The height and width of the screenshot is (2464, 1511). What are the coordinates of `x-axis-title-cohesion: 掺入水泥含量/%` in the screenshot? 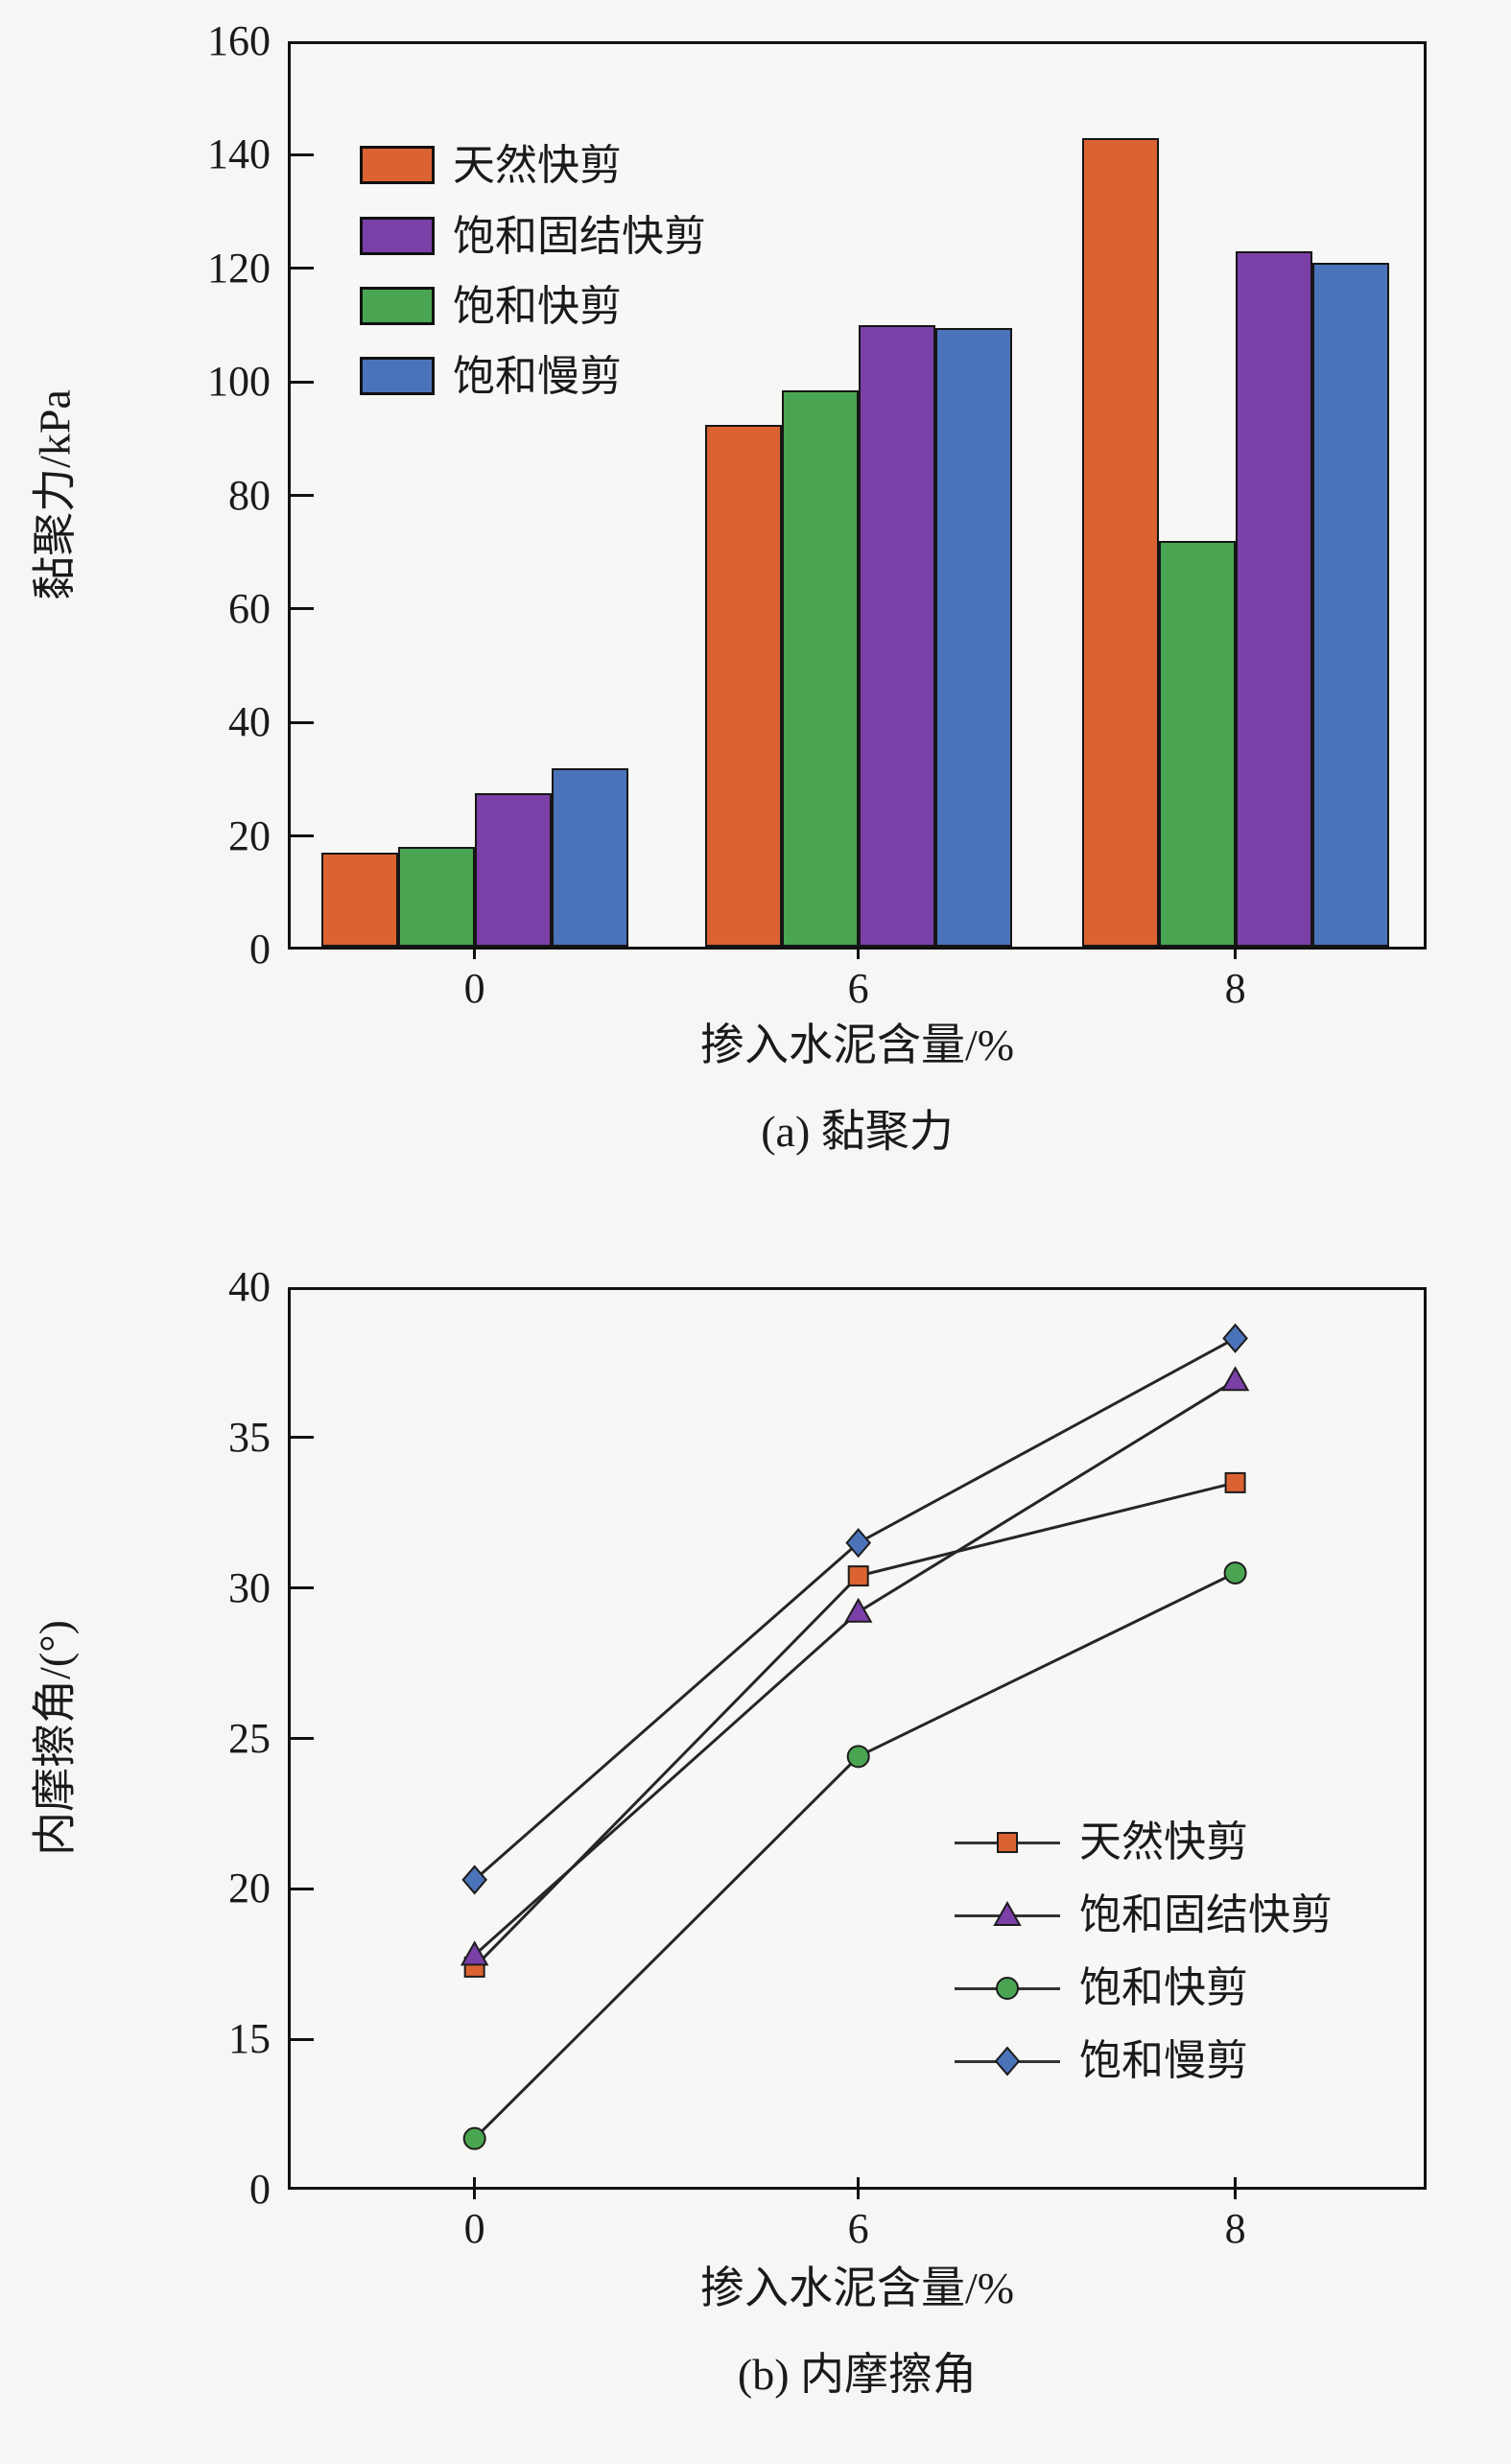 It's located at (857, 1045).